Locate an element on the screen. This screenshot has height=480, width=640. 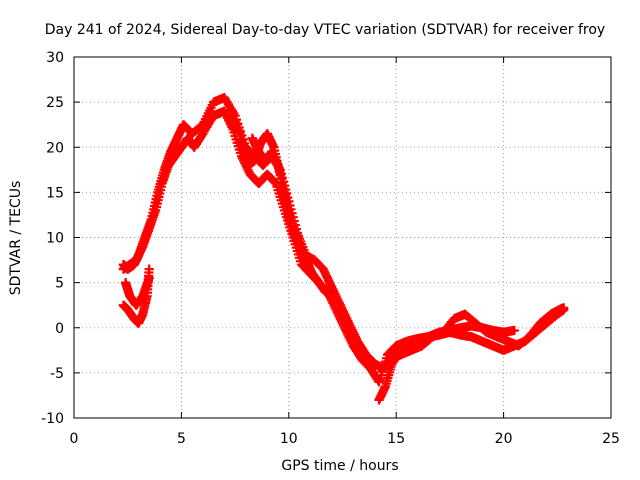
y-tick-label: -5 is located at coordinates (57, 374).